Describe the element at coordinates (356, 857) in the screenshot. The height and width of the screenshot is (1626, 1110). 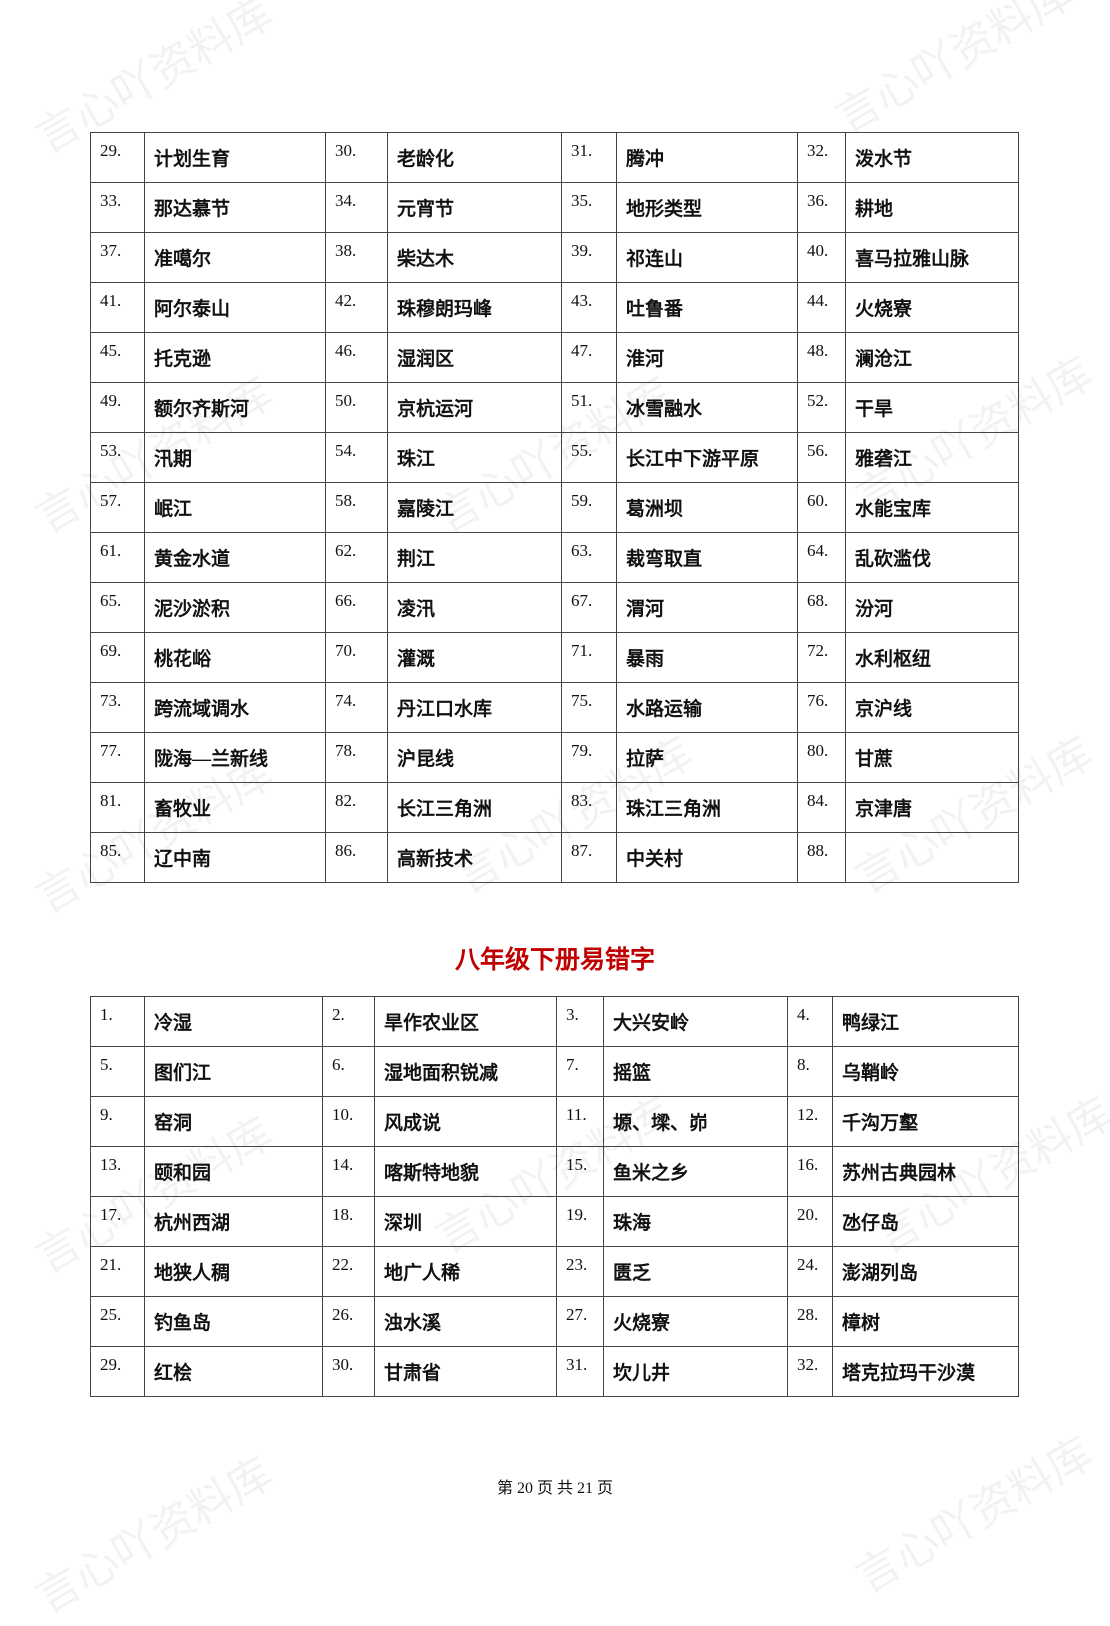
I see `number-cell: 86.` at that location.